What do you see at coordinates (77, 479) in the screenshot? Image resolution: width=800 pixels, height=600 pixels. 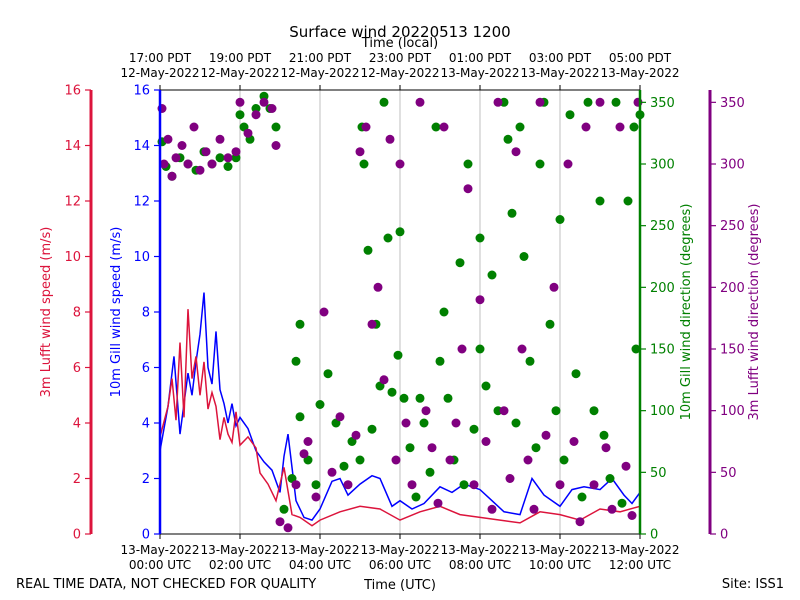 I see `y-tick-label-lufft_speed: 2` at bounding box center [77, 479].